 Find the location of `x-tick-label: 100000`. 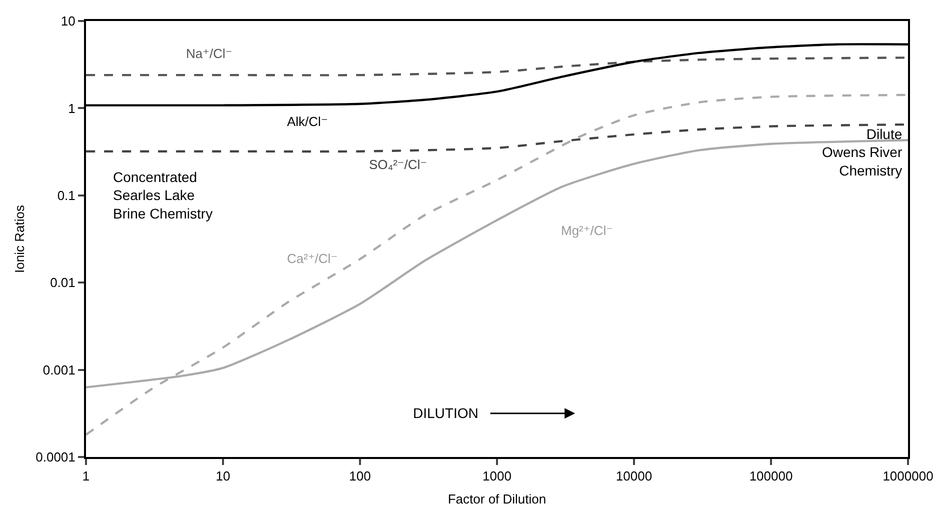

x-tick-label: 100000 is located at coordinates (771, 476).